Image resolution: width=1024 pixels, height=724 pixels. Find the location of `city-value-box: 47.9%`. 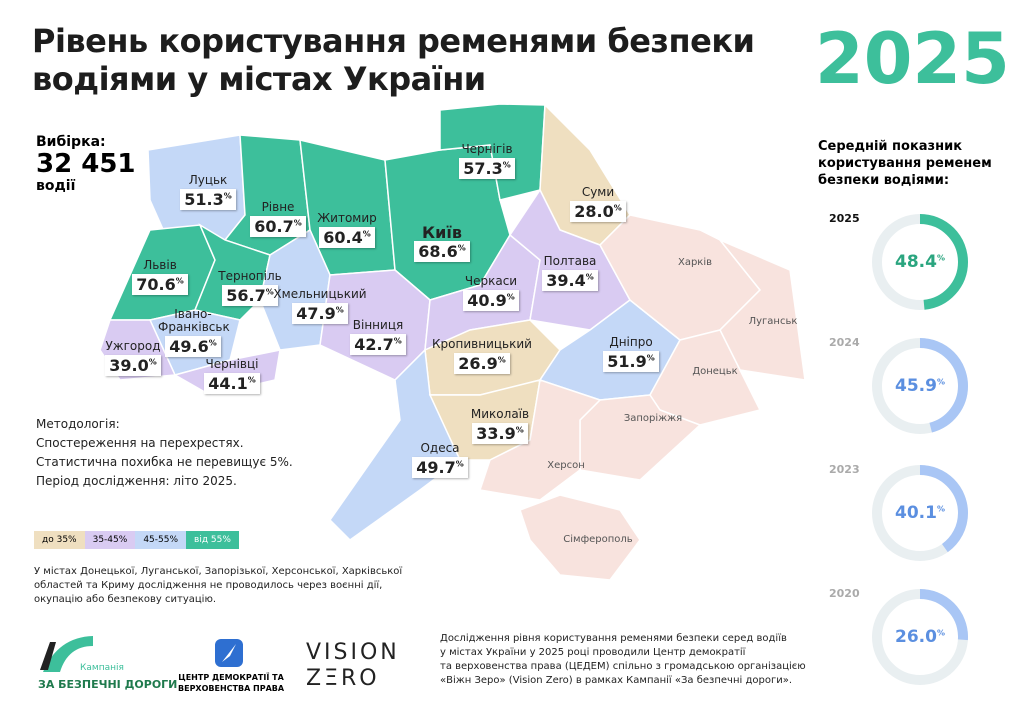

city-value-box: 47.9% is located at coordinates (320, 313).